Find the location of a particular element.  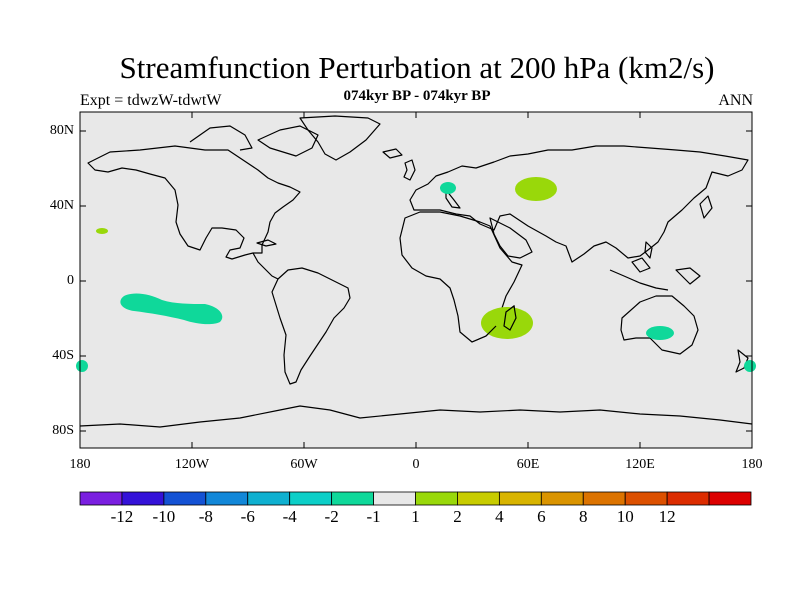

colorbar-label: 8 is located at coordinates (583, 516).